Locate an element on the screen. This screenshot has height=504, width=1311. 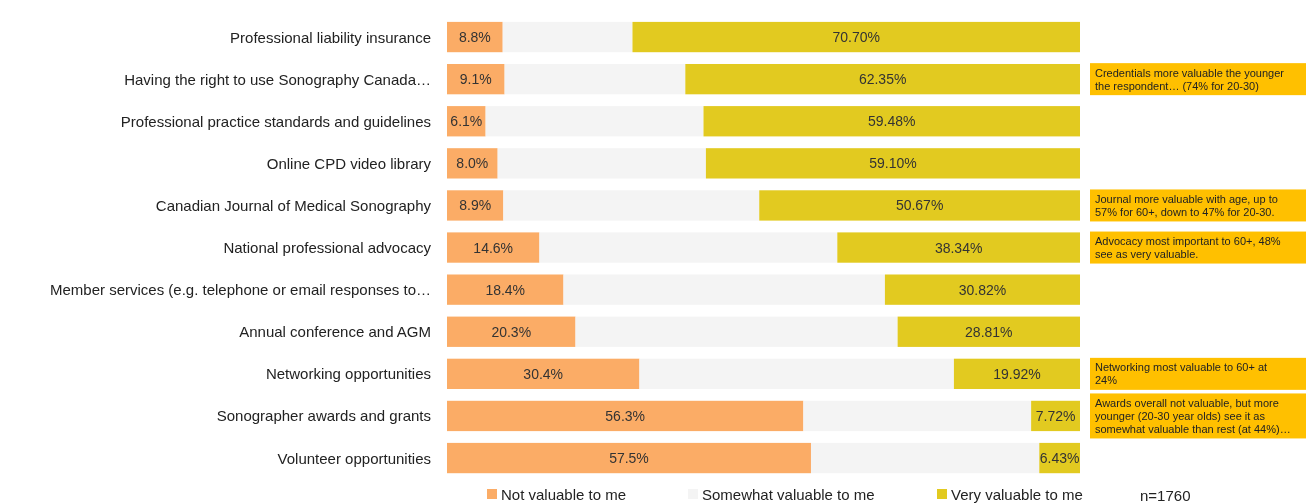
data-label: 8.0% is located at coordinates (472, 163).